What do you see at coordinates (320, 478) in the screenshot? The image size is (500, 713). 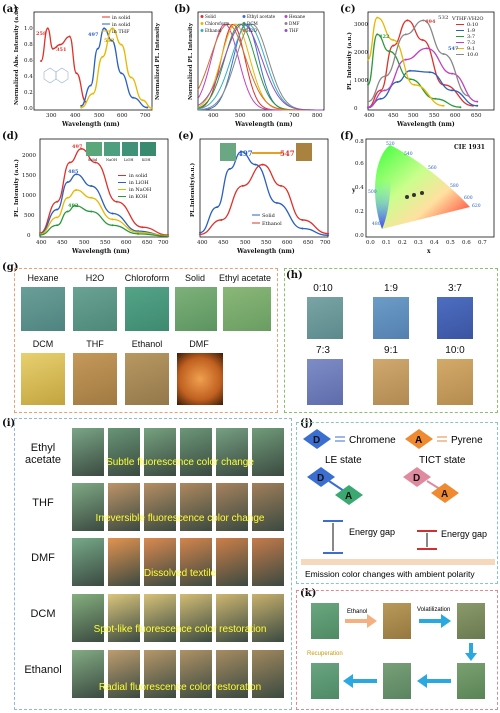 I see `svg-text: D` at bounding box center [320, 478].